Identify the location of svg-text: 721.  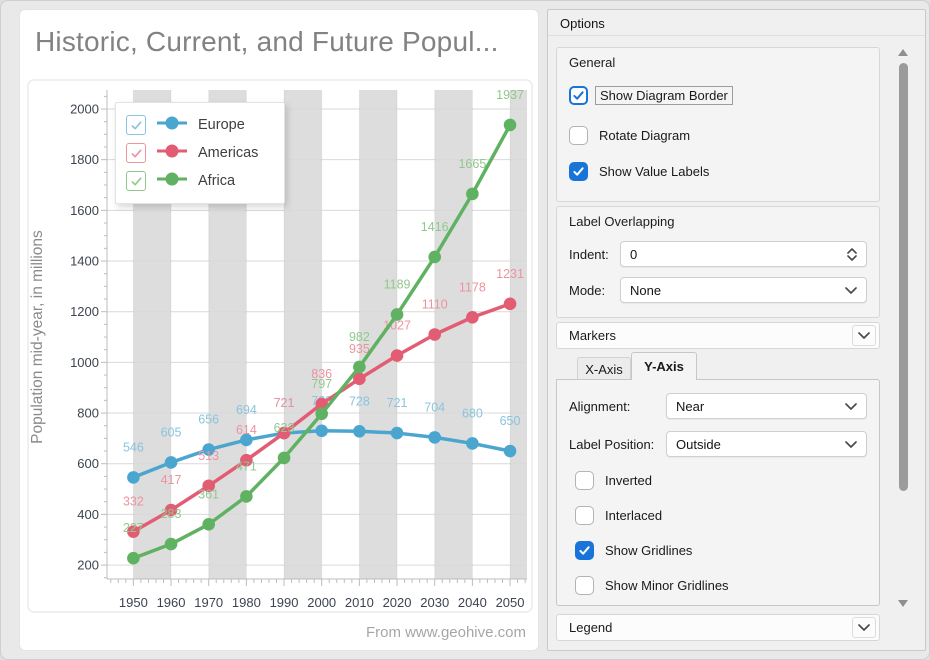
(284, 403).